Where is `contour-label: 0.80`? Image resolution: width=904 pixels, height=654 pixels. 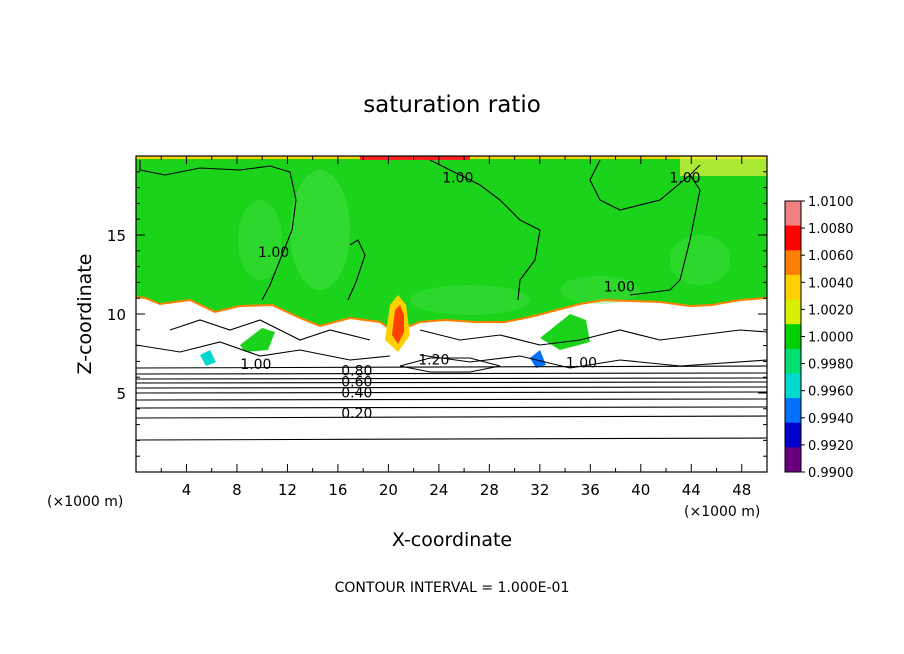 contour-label: 0.80 is located at coordinates (356, 371).